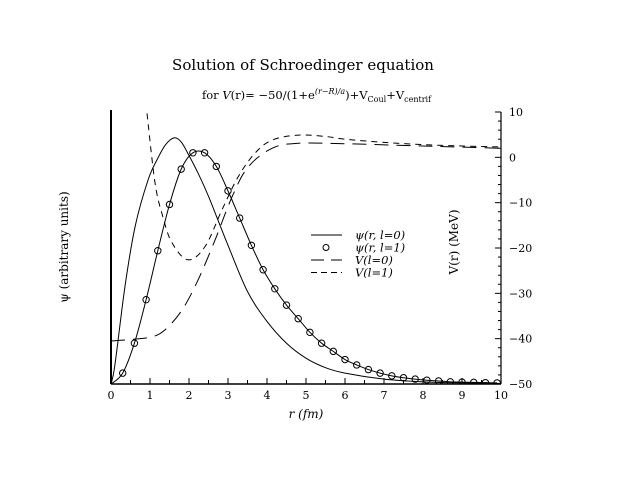 The width and height of the screenshot is (640, 491). Describe the element at coordinates (150, 395) in the screenshot. I see `x-tick-label: 1` at that location.